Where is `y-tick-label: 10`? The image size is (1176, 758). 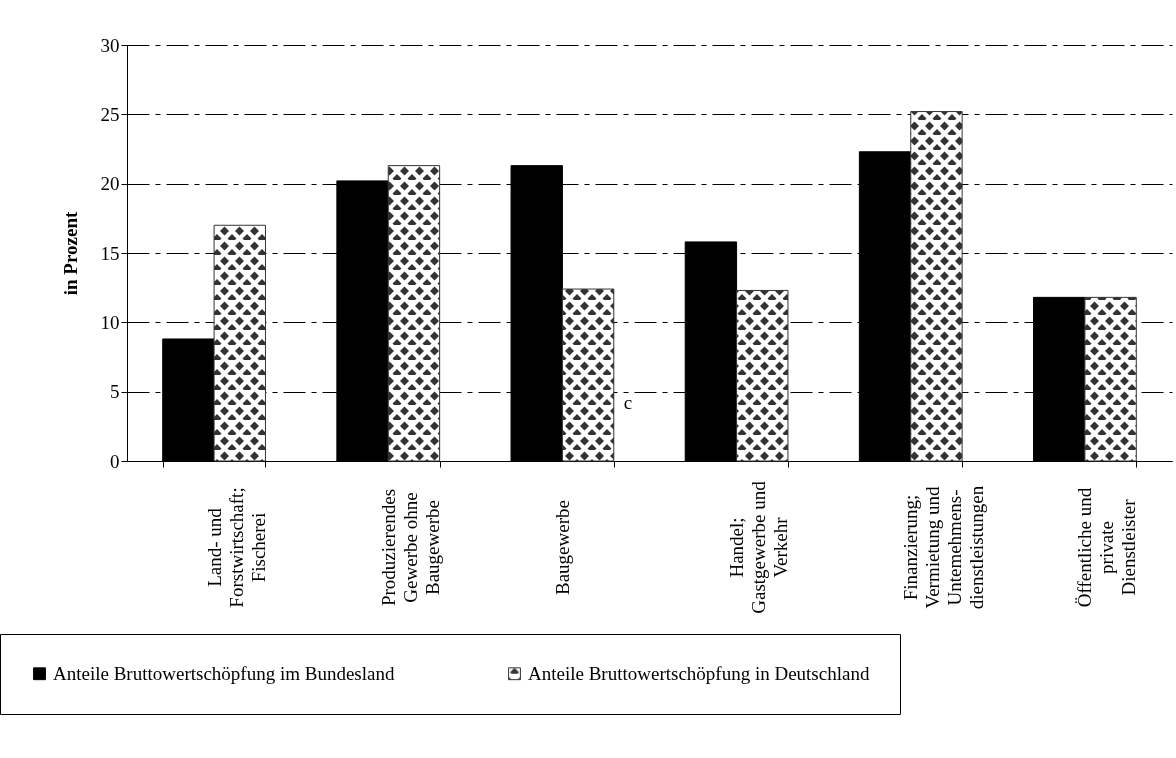 y-tick-label: 10 is located at coordinates (110, 322).